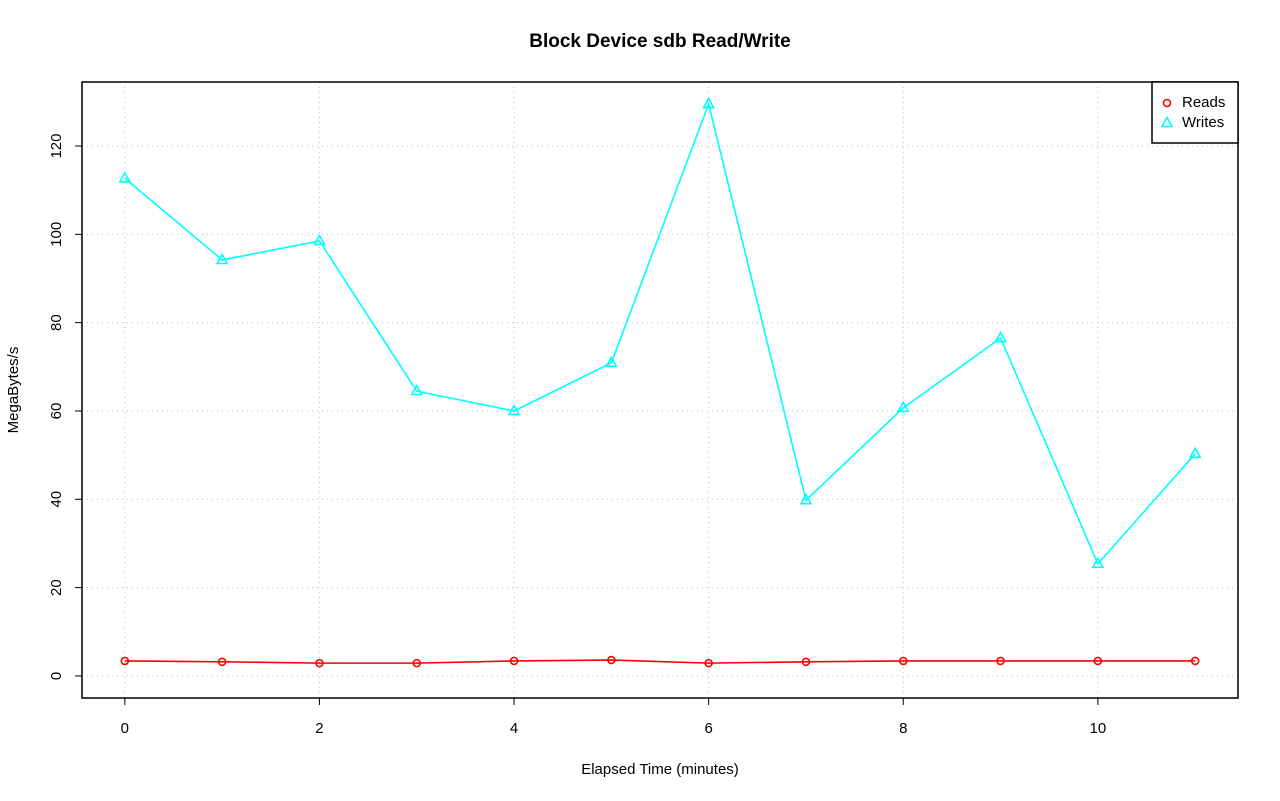 The image size is (1280, 801). I want to click on y-axis-label: MegaBytes/s, so click(13, 390).